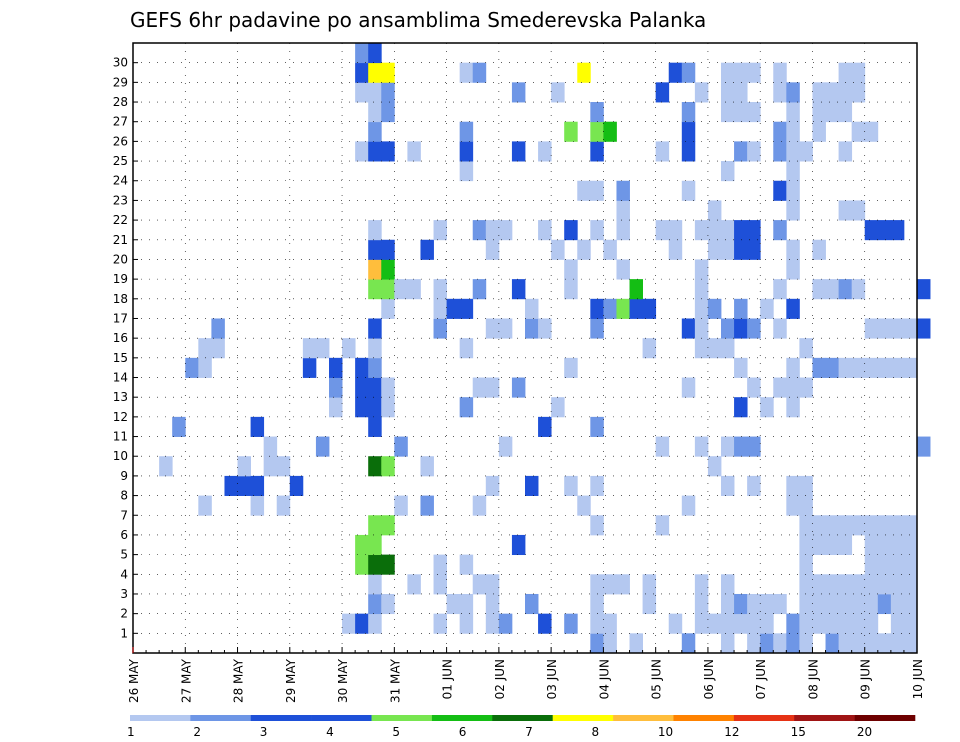  I want to click on y-tick-label: 15, so click(120, 358).